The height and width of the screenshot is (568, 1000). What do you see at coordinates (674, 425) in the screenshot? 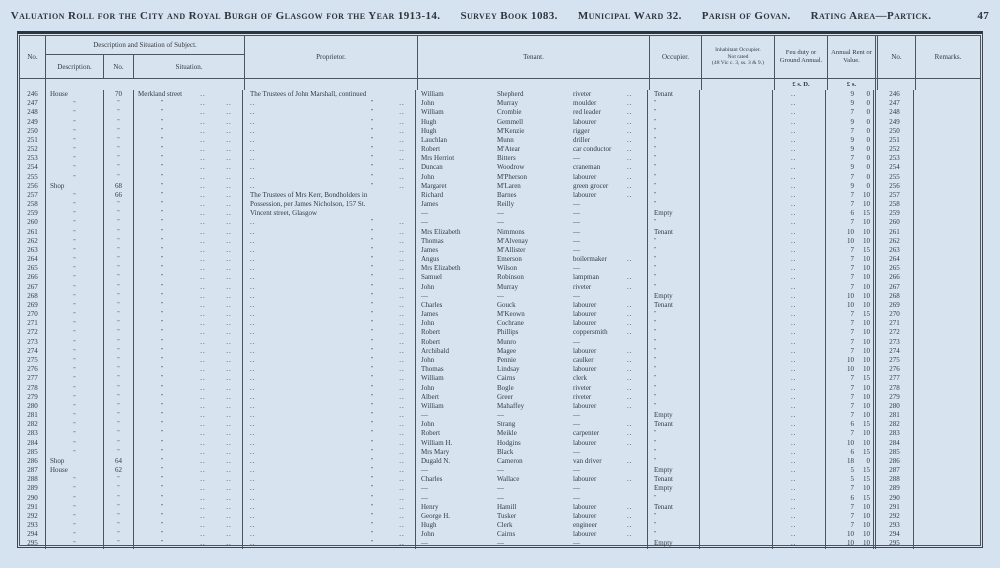
I see `cell-occupier: Tenant` at bounding box center [674, 425].